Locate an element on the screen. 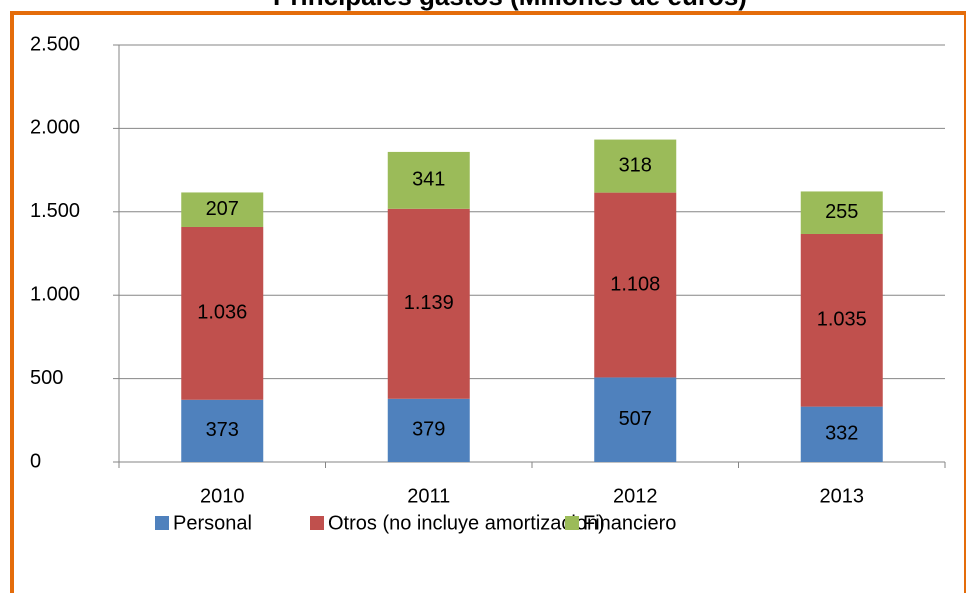 The height and width of the screenshot is (593, 968). data-label: 332 is located at coordinates (841, 434).